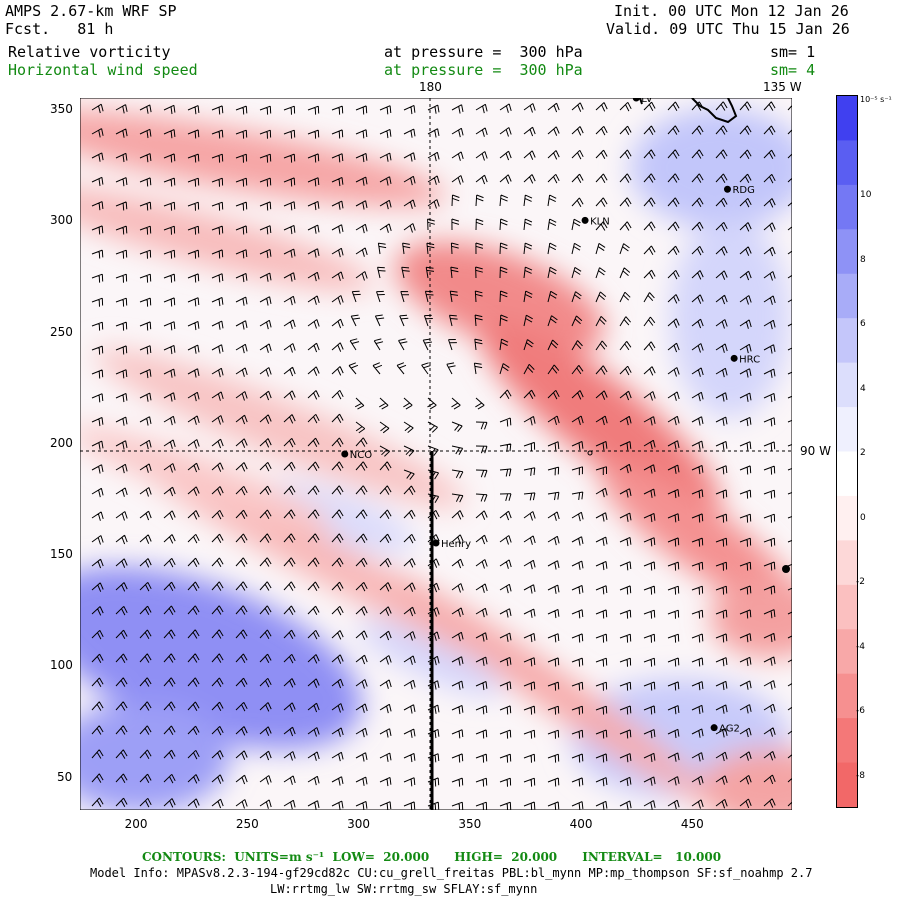  I want to click on station-dot-rdg, so click(727, 189).